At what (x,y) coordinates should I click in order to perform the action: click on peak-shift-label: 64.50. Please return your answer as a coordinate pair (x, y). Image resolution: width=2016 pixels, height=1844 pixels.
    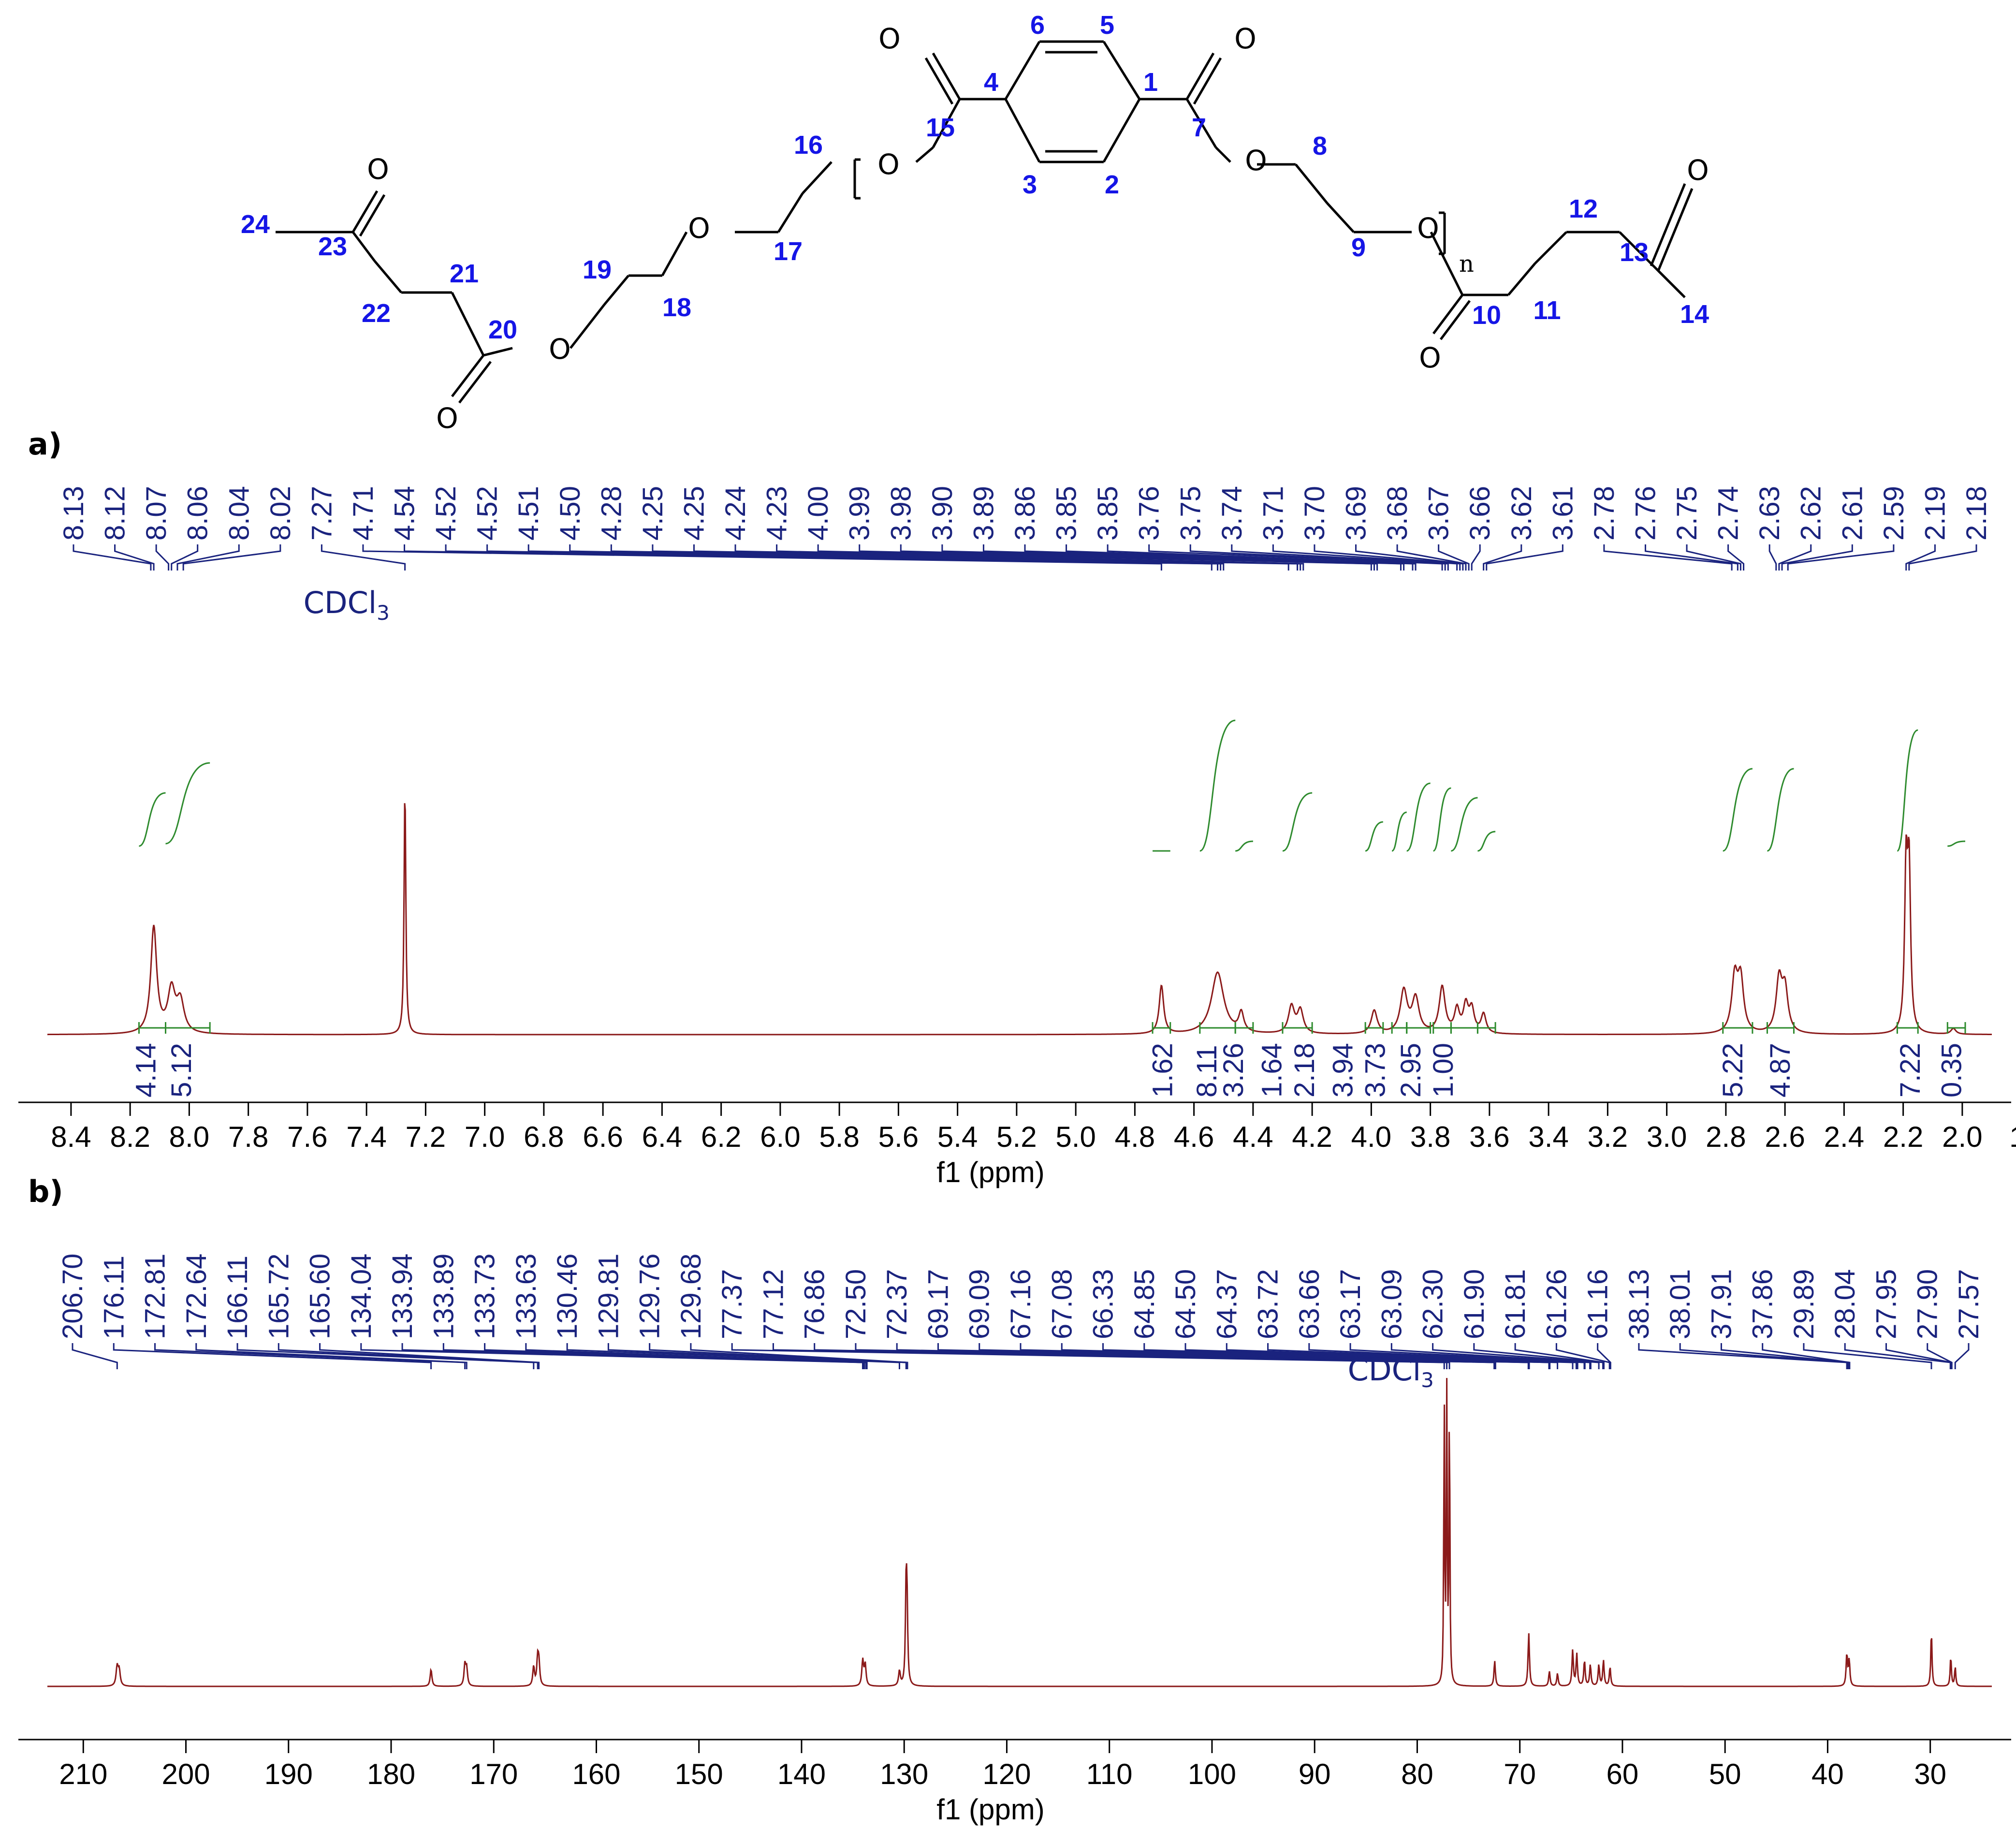
    Looking at the image, I should click on (1185, 1304).